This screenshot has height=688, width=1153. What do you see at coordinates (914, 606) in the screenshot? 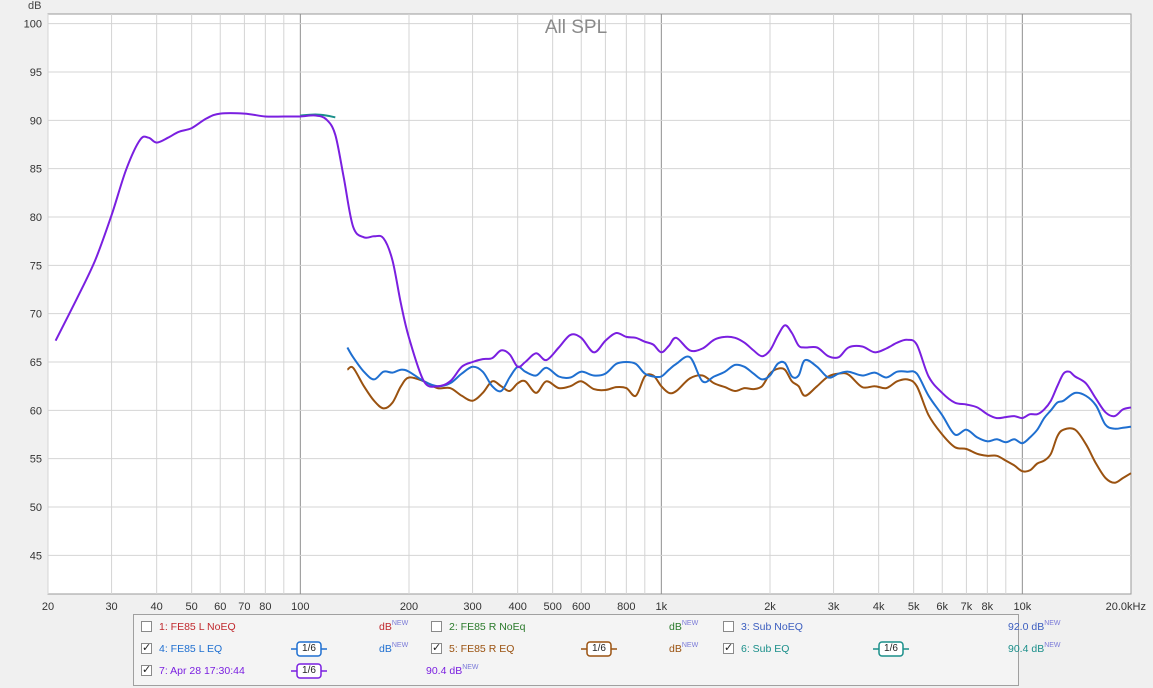
I see `x-tick-label: 5k` at bounding box center [914, 606].